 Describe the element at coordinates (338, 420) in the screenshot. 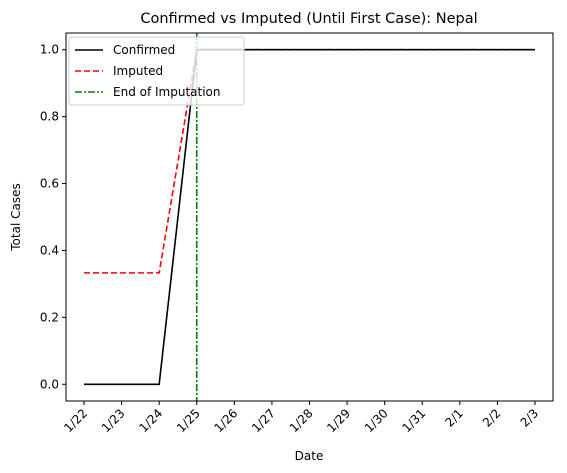

I see `x-tick-label: 1/29` at that location.